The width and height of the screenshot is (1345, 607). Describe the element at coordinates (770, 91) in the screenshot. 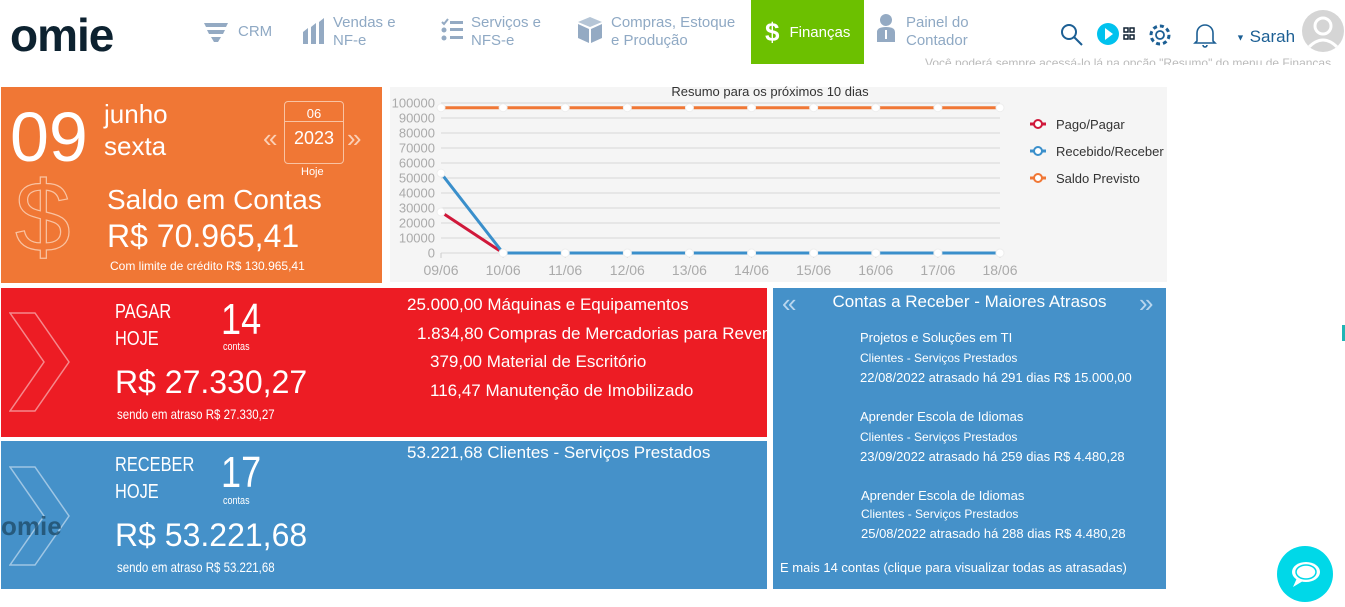

I see `chart-title: Resumo para os próximos 10 dias` at that location.